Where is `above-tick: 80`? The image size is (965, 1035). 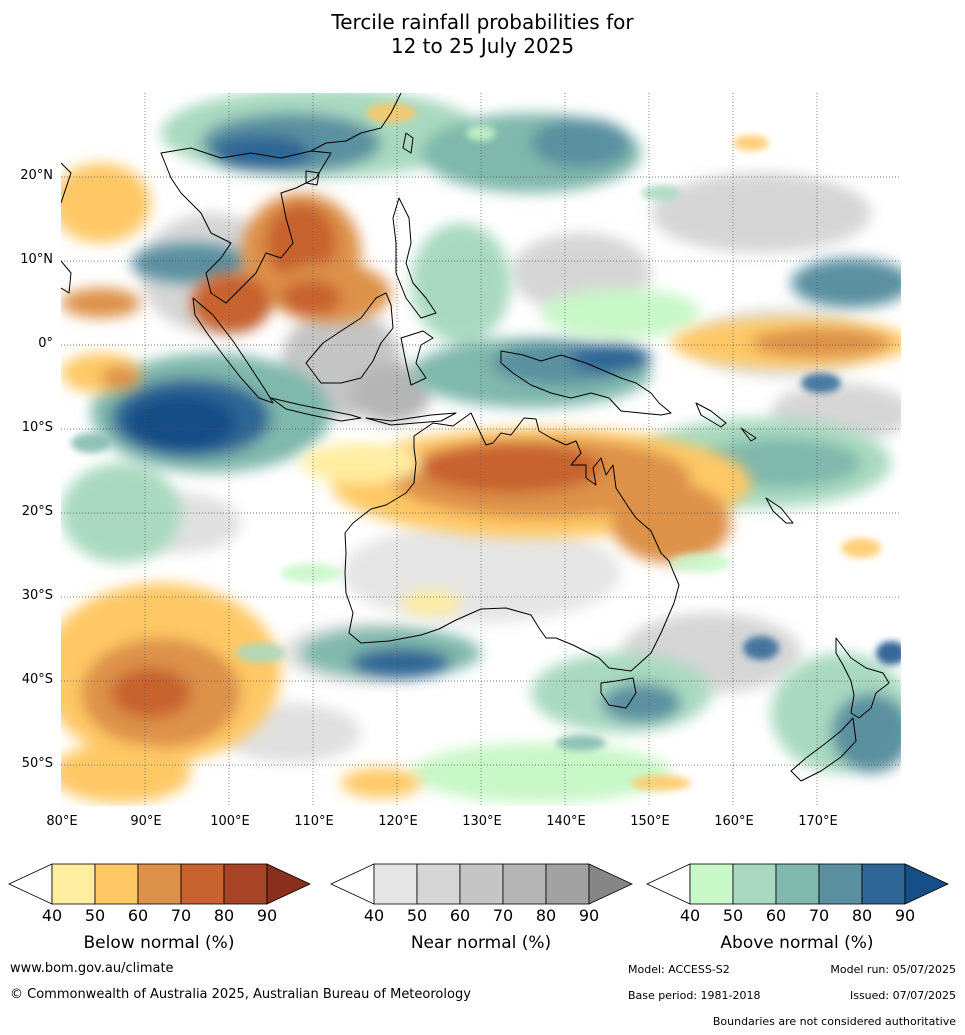
above-tick: 80 is located at coordinates (862, 915).